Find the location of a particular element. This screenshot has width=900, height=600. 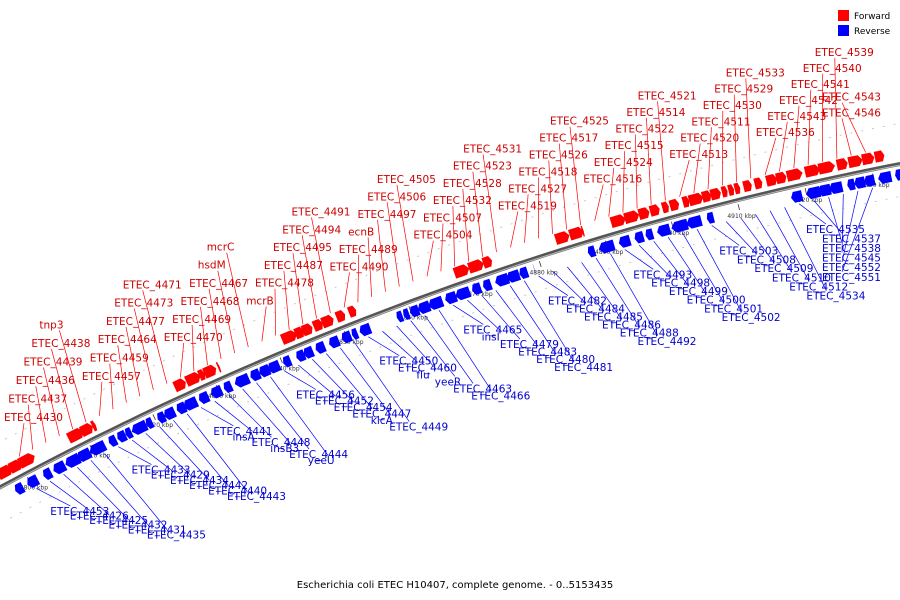

kbp-tick-label: 4870 kbp is located at coordinates (478, 294).